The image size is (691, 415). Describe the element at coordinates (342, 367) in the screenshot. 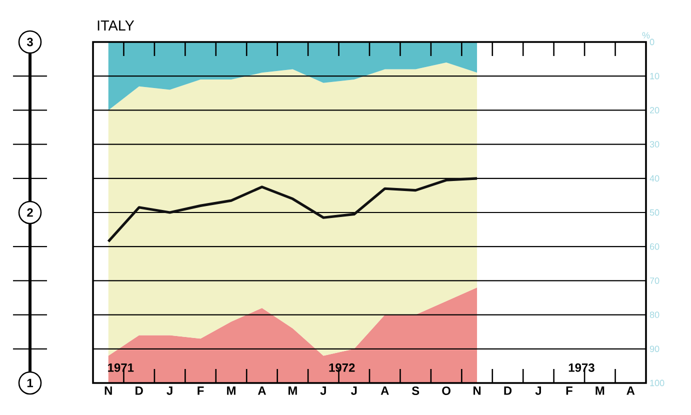

I see `annotation: 1972` at that location.